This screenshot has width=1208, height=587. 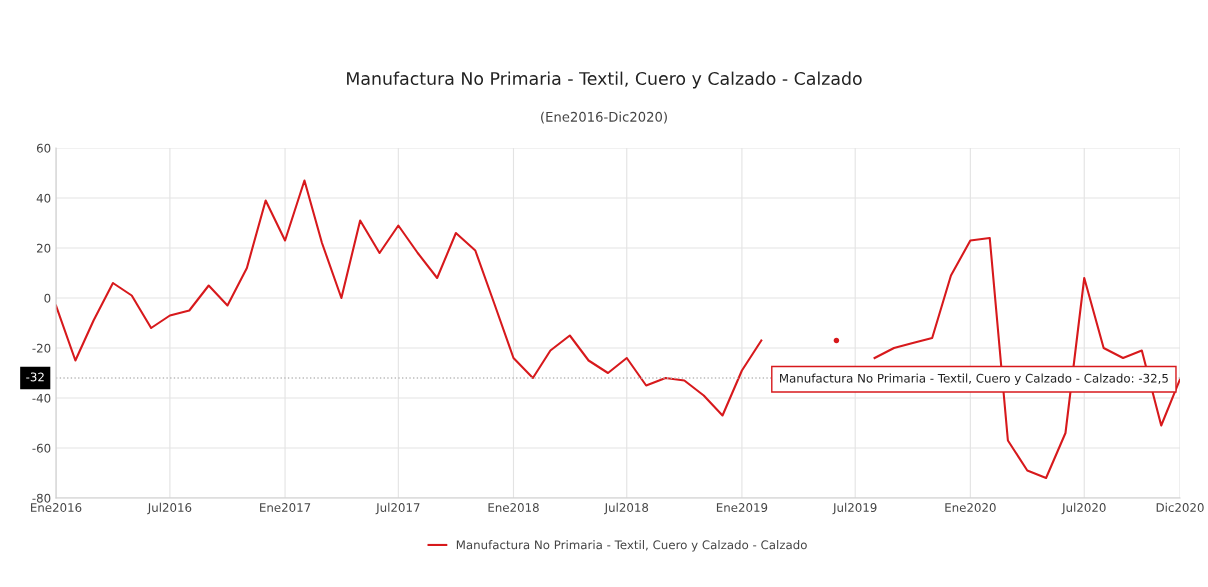 What do you see at coordinates (41, 398) in the screenshot?
I see `y-tick-label: -40` at bounding box center [41, 398].